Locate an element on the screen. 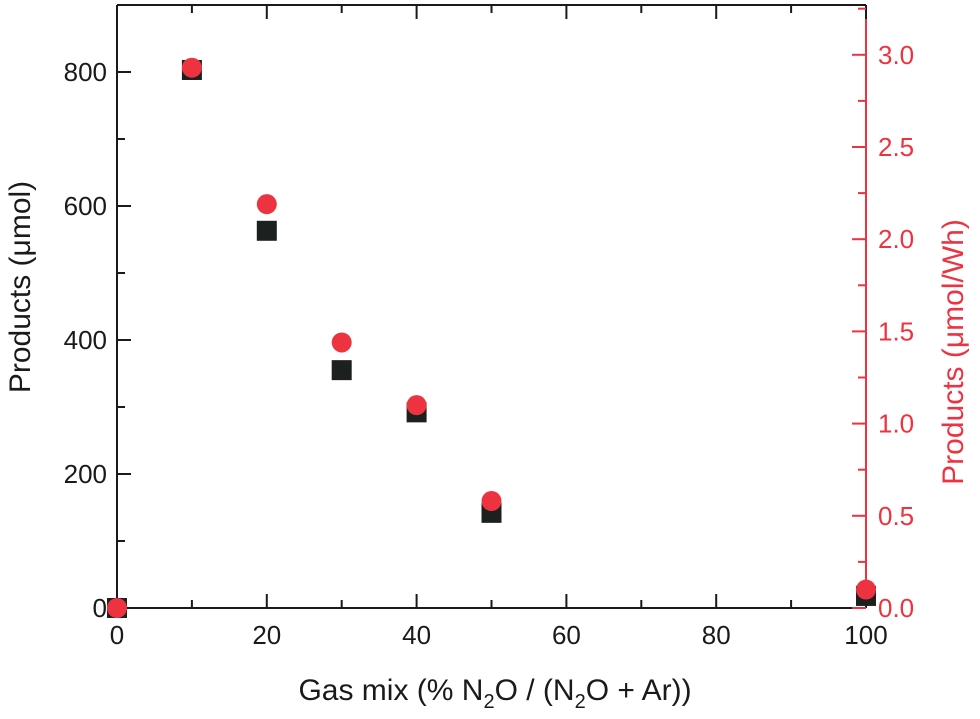  y-axis-title-left: Products (μmol) is located at coordinates (20, 287).